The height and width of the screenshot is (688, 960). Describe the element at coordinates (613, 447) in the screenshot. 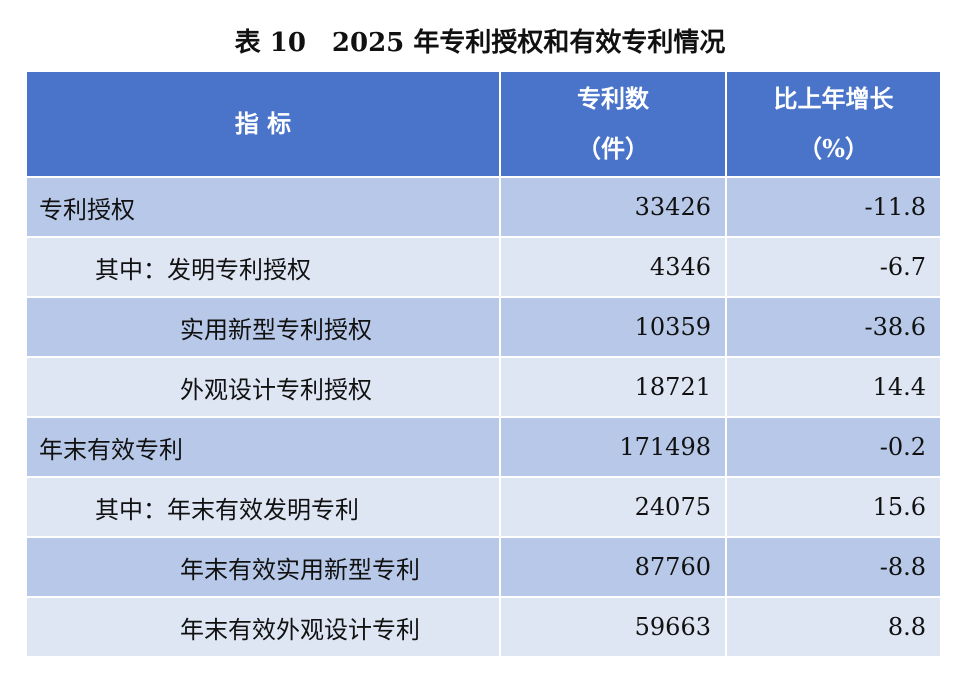

I see `count-cell: 171498` at that location.